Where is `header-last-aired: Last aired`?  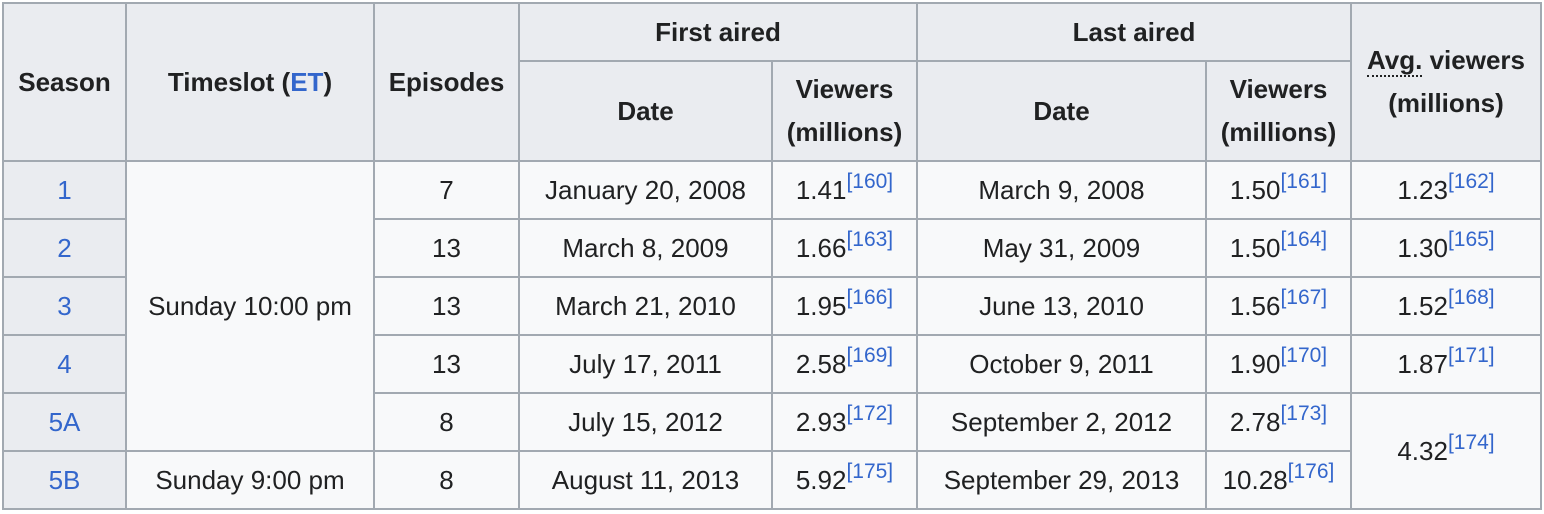
header-last-aired: Last aired is located at coordinates (1134, 32).